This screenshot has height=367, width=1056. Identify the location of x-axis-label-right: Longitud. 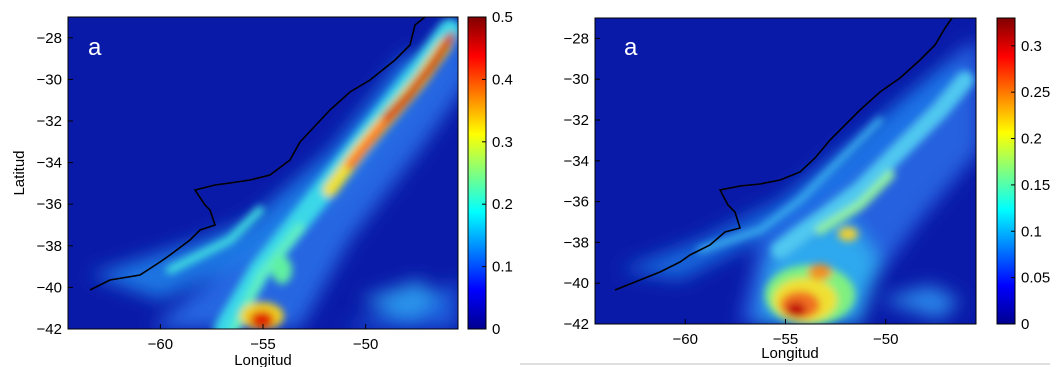
(790, 353).